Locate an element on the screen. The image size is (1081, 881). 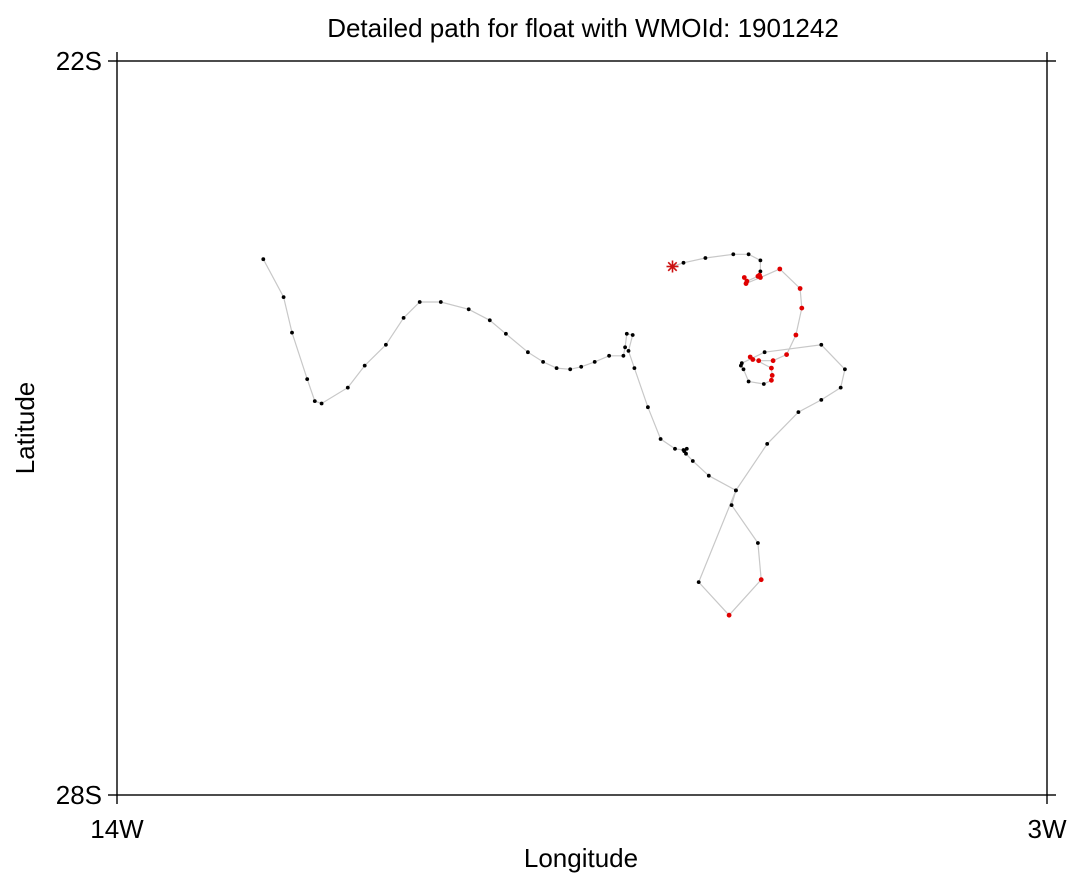
start-position-marker is located at coordinates (672, 266).